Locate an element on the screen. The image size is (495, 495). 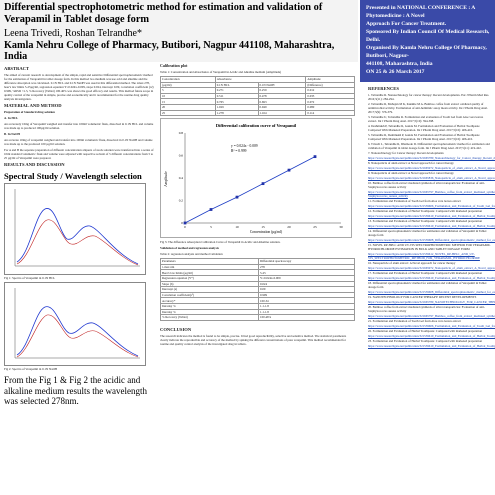
table-cell: Accuracy* is located at coordinates (209, 300).